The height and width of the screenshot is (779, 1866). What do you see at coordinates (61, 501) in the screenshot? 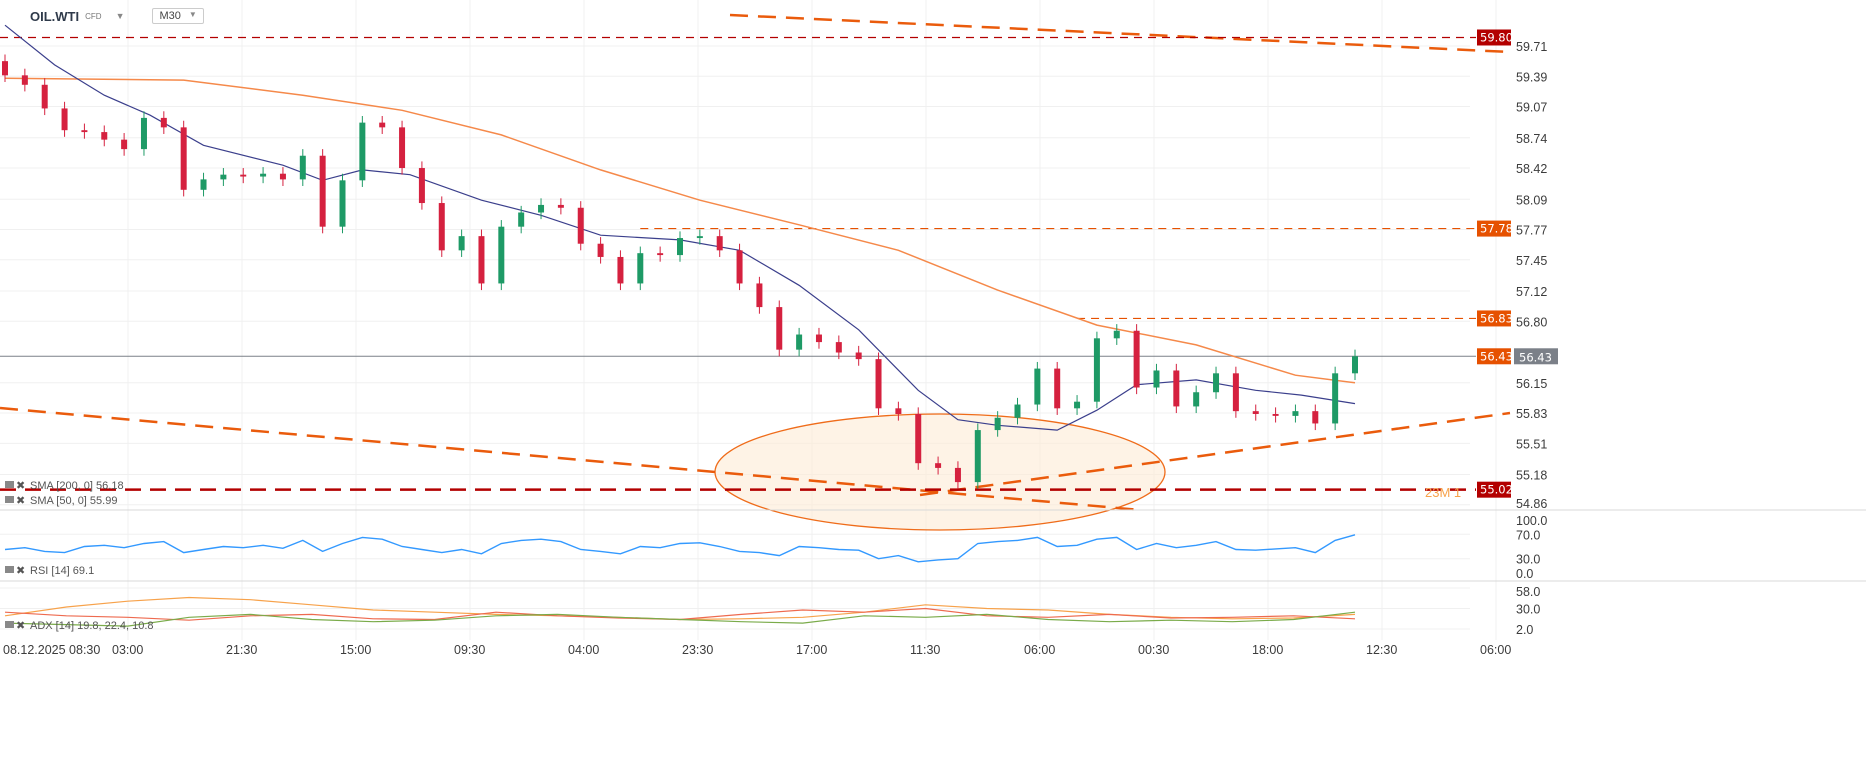
I see `sma50-legend: ✖ SMA [50, 0] 55.99` at bounding box center [61, 501].